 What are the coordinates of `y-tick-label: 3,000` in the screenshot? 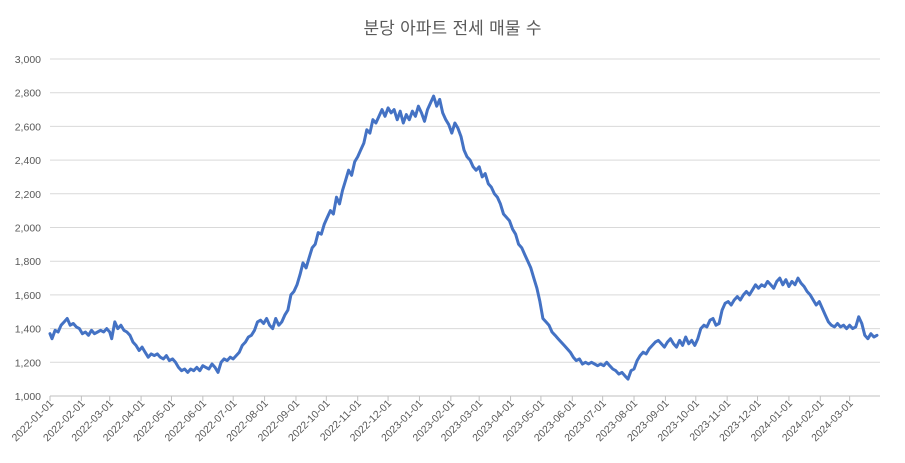 It's located at (28, 60).